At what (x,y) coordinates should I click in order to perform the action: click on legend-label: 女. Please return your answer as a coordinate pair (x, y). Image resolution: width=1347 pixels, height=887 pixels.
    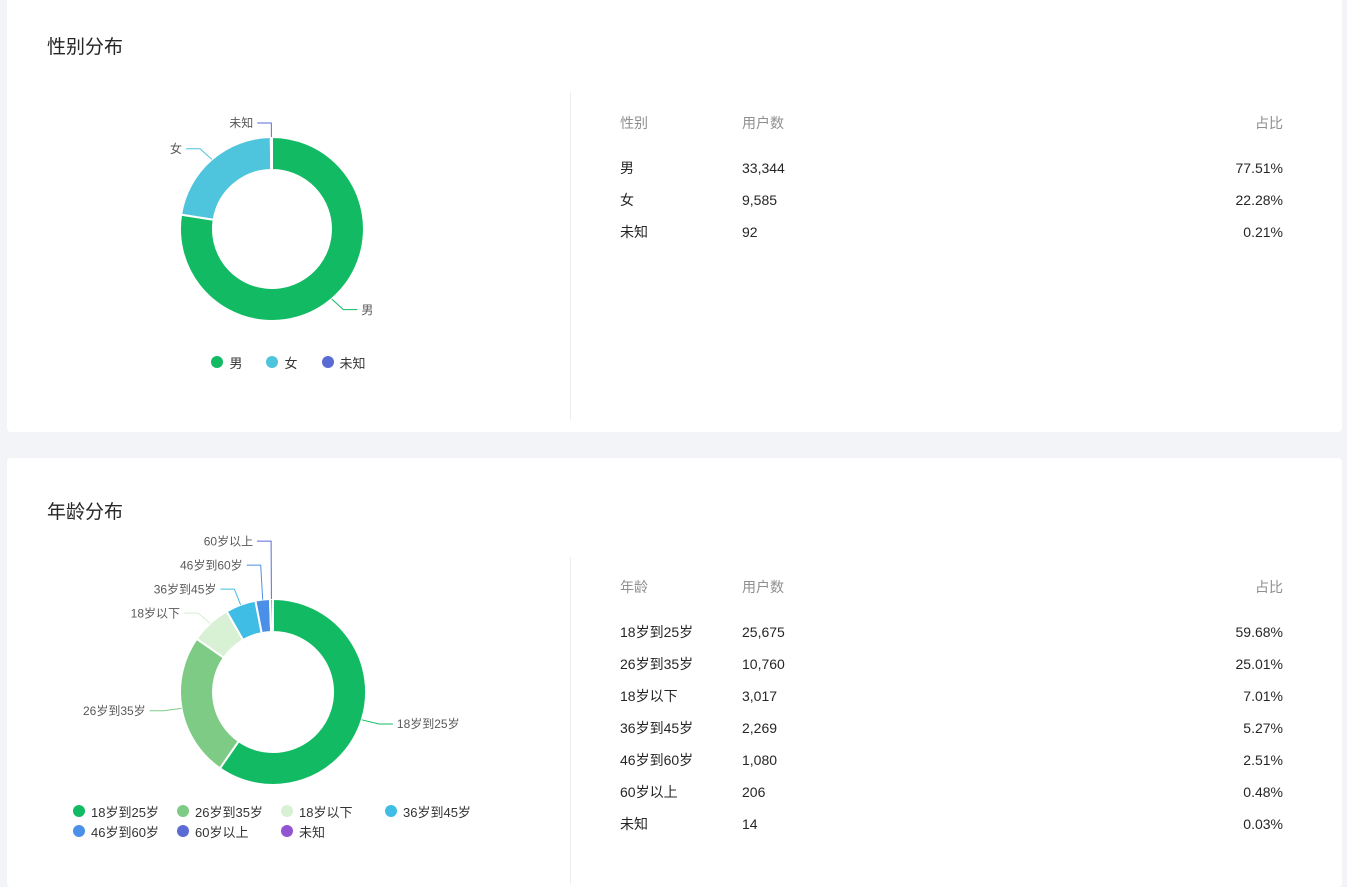
    Looking at the image, I should click on (291, 363).